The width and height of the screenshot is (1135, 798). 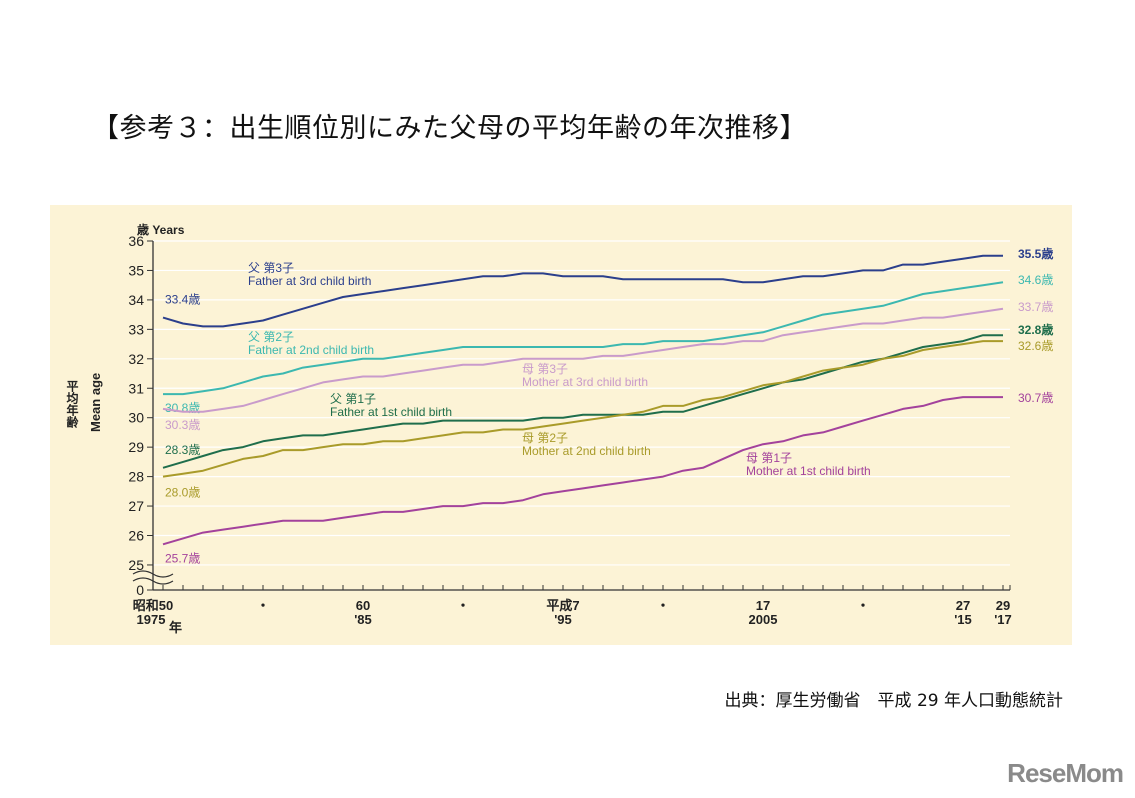 What do you see at coordinates (1035, 398) in the screenshot?
I see `series-end-label: 30.7歳` at bounding box center [1035, 398].